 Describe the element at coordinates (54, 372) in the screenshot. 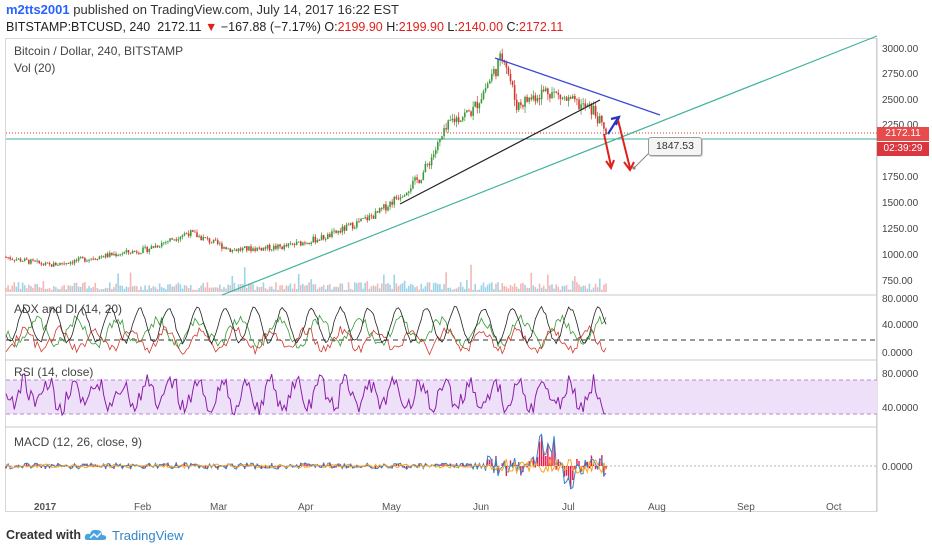

I see `rsi-legend: RSI (14, close)` at that location.